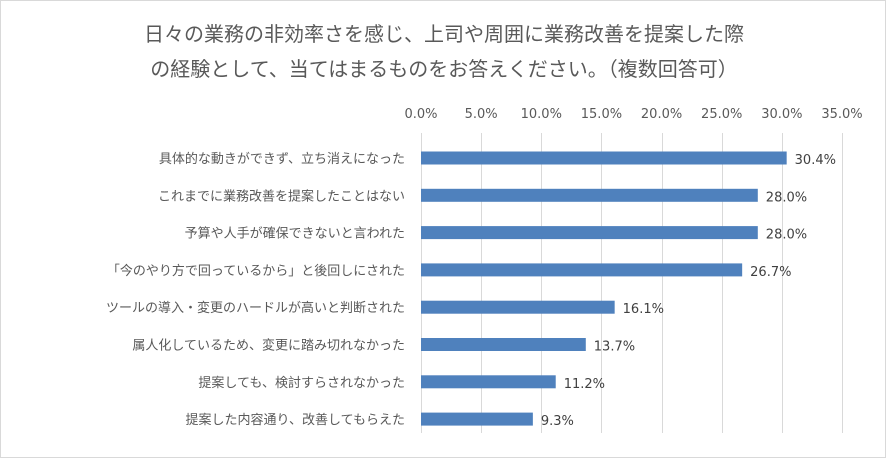 The image size is (886, 458). I want to click on data-label: 26.7%, so click(770, 272).